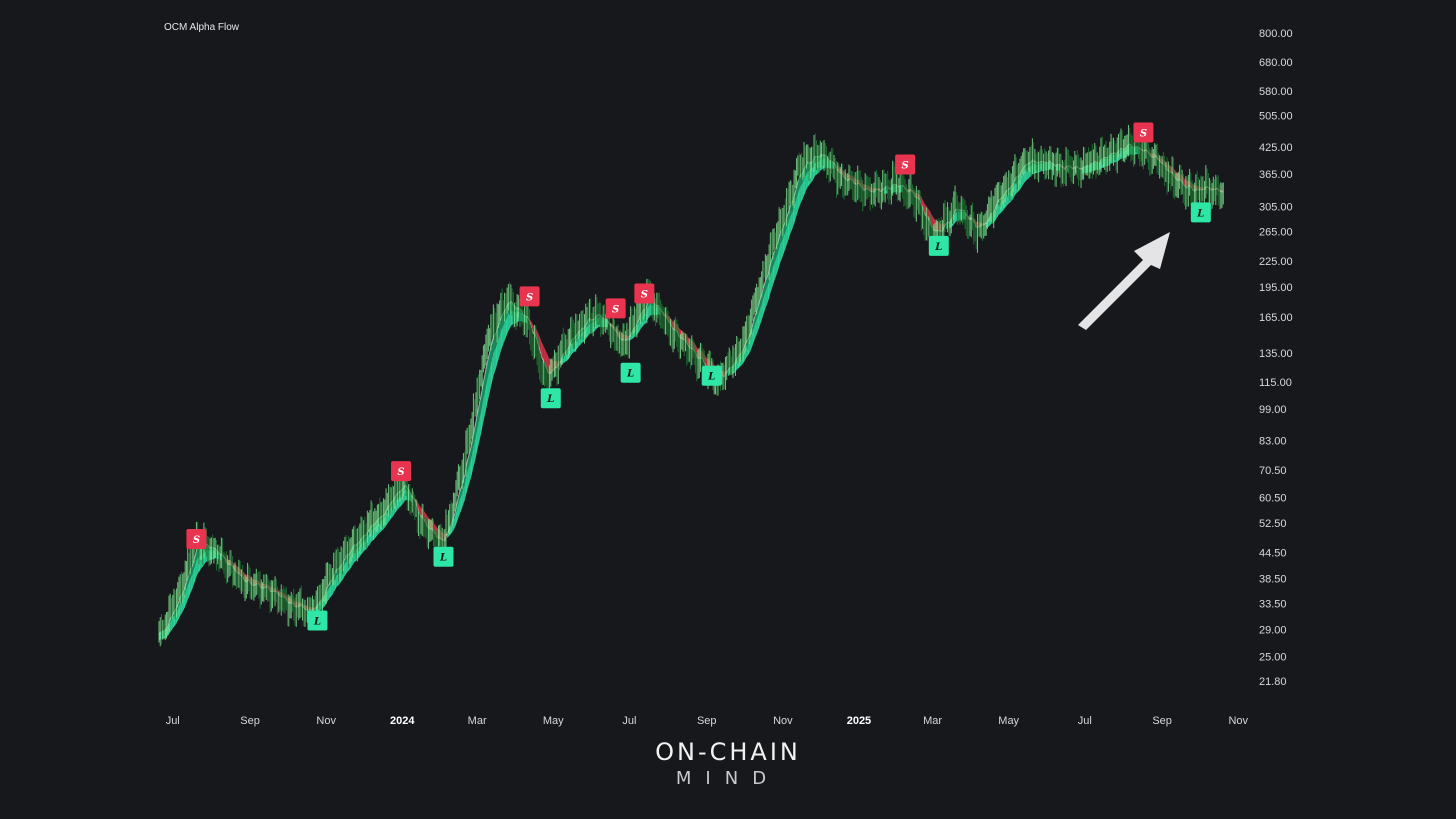 This screenshot has width=1456, height=819. I want to click on y-tick-label: 195.00, so click(1276, 288).